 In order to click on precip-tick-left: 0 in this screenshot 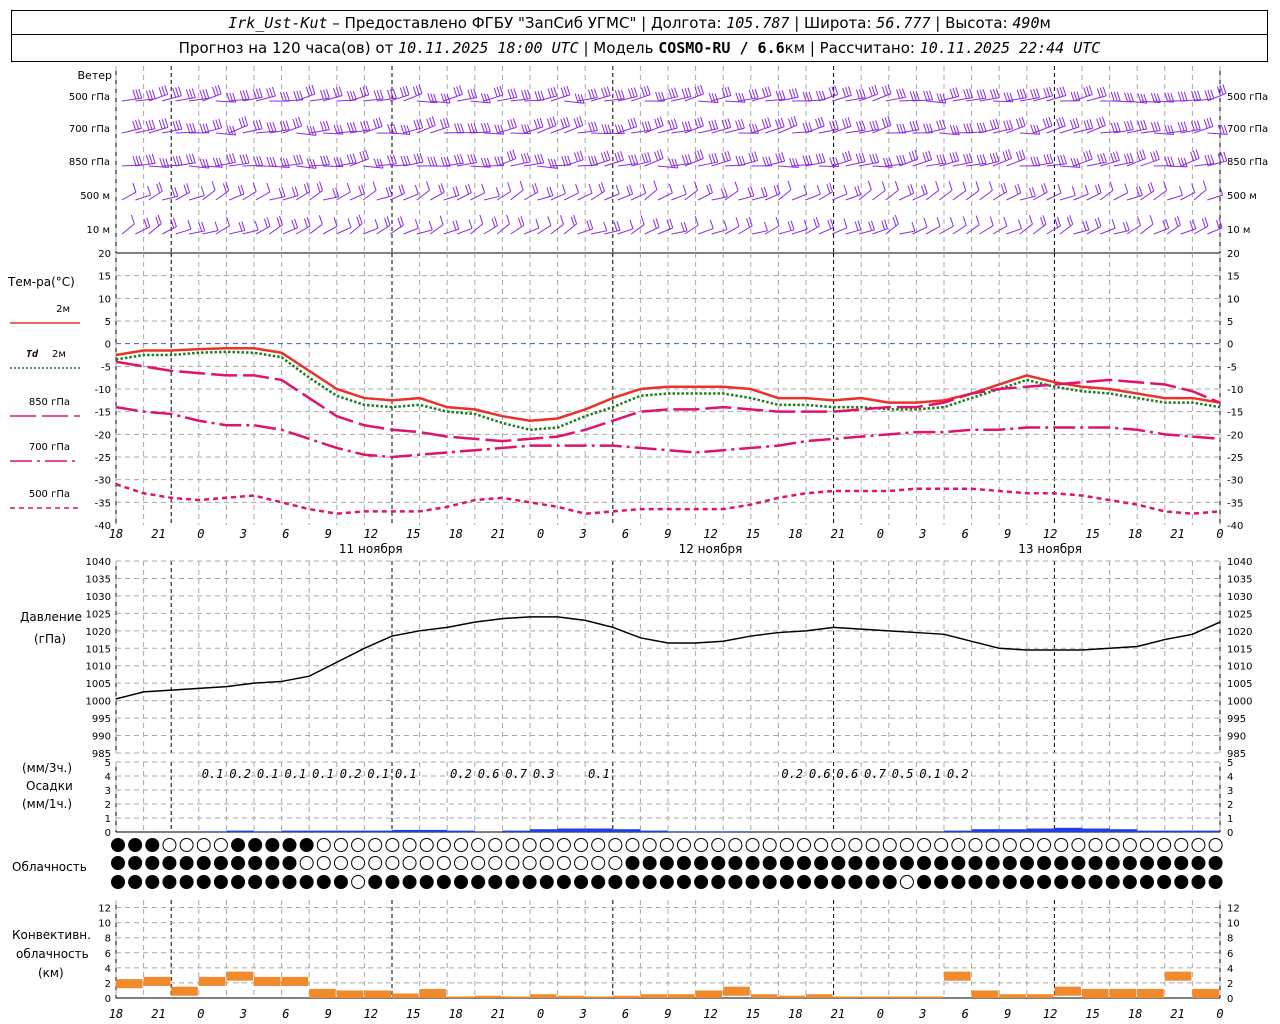, I will do `click(108, 833)`.